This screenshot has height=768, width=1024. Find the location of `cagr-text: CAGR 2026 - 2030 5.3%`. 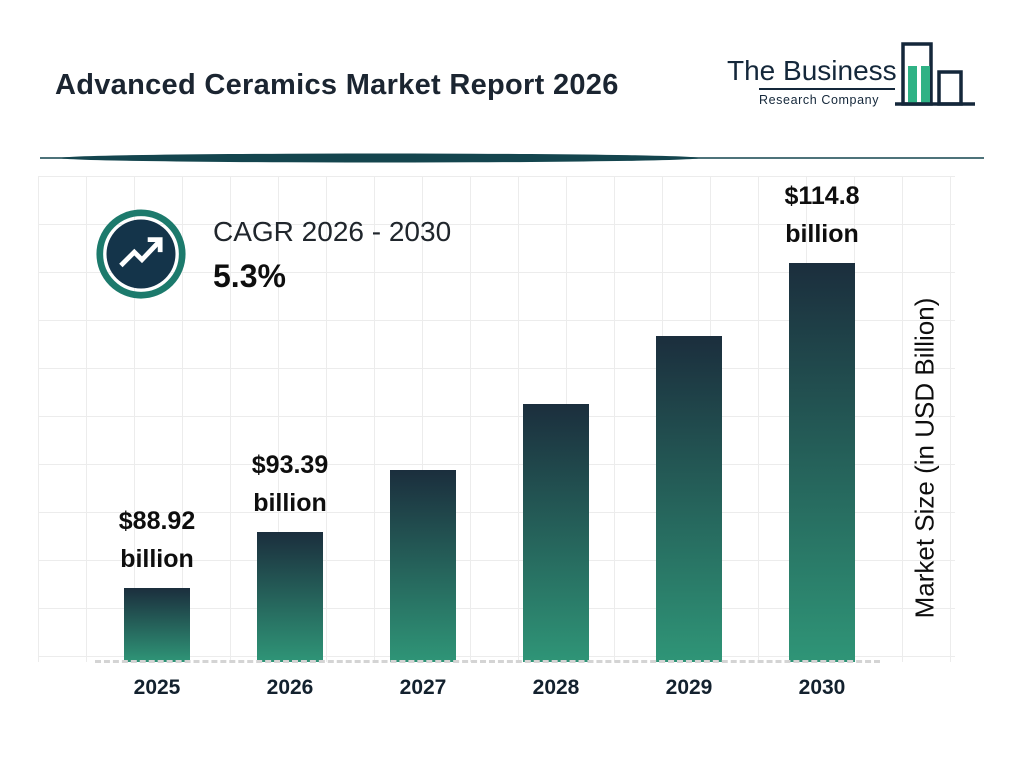

cagr-text: CAGR 2026 - 2030 5.3% is located at coordinates (332, 251).